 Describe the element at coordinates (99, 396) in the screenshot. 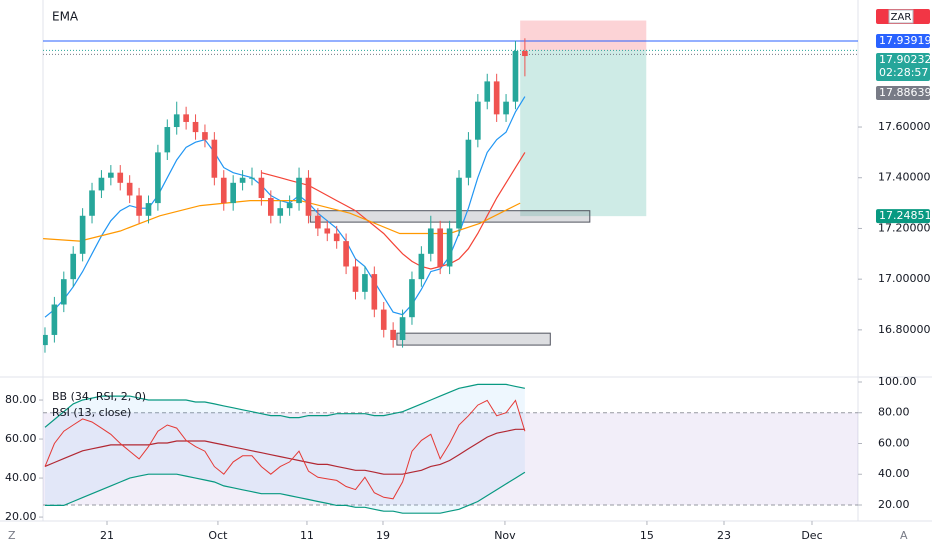

I see `indicator-legend: BB (34, RSI, 2, 0)` at that location.